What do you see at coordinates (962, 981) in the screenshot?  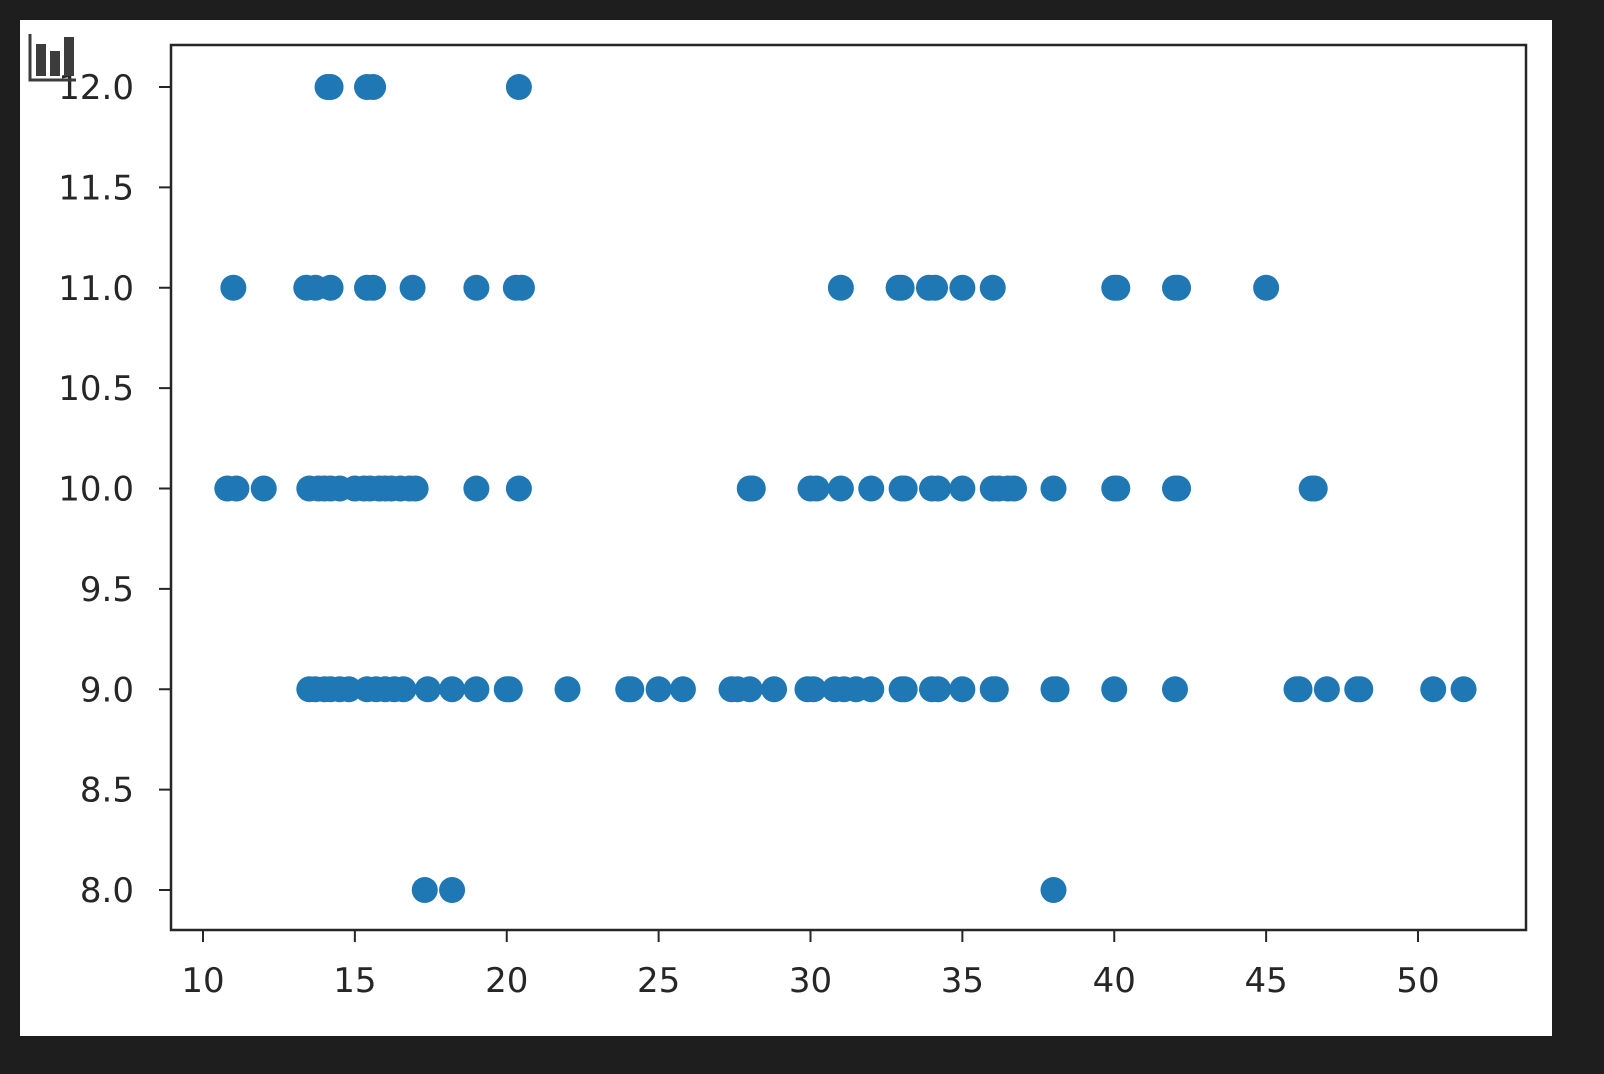 I see `x-tick-label: 35` at bounding box center [962, 981].